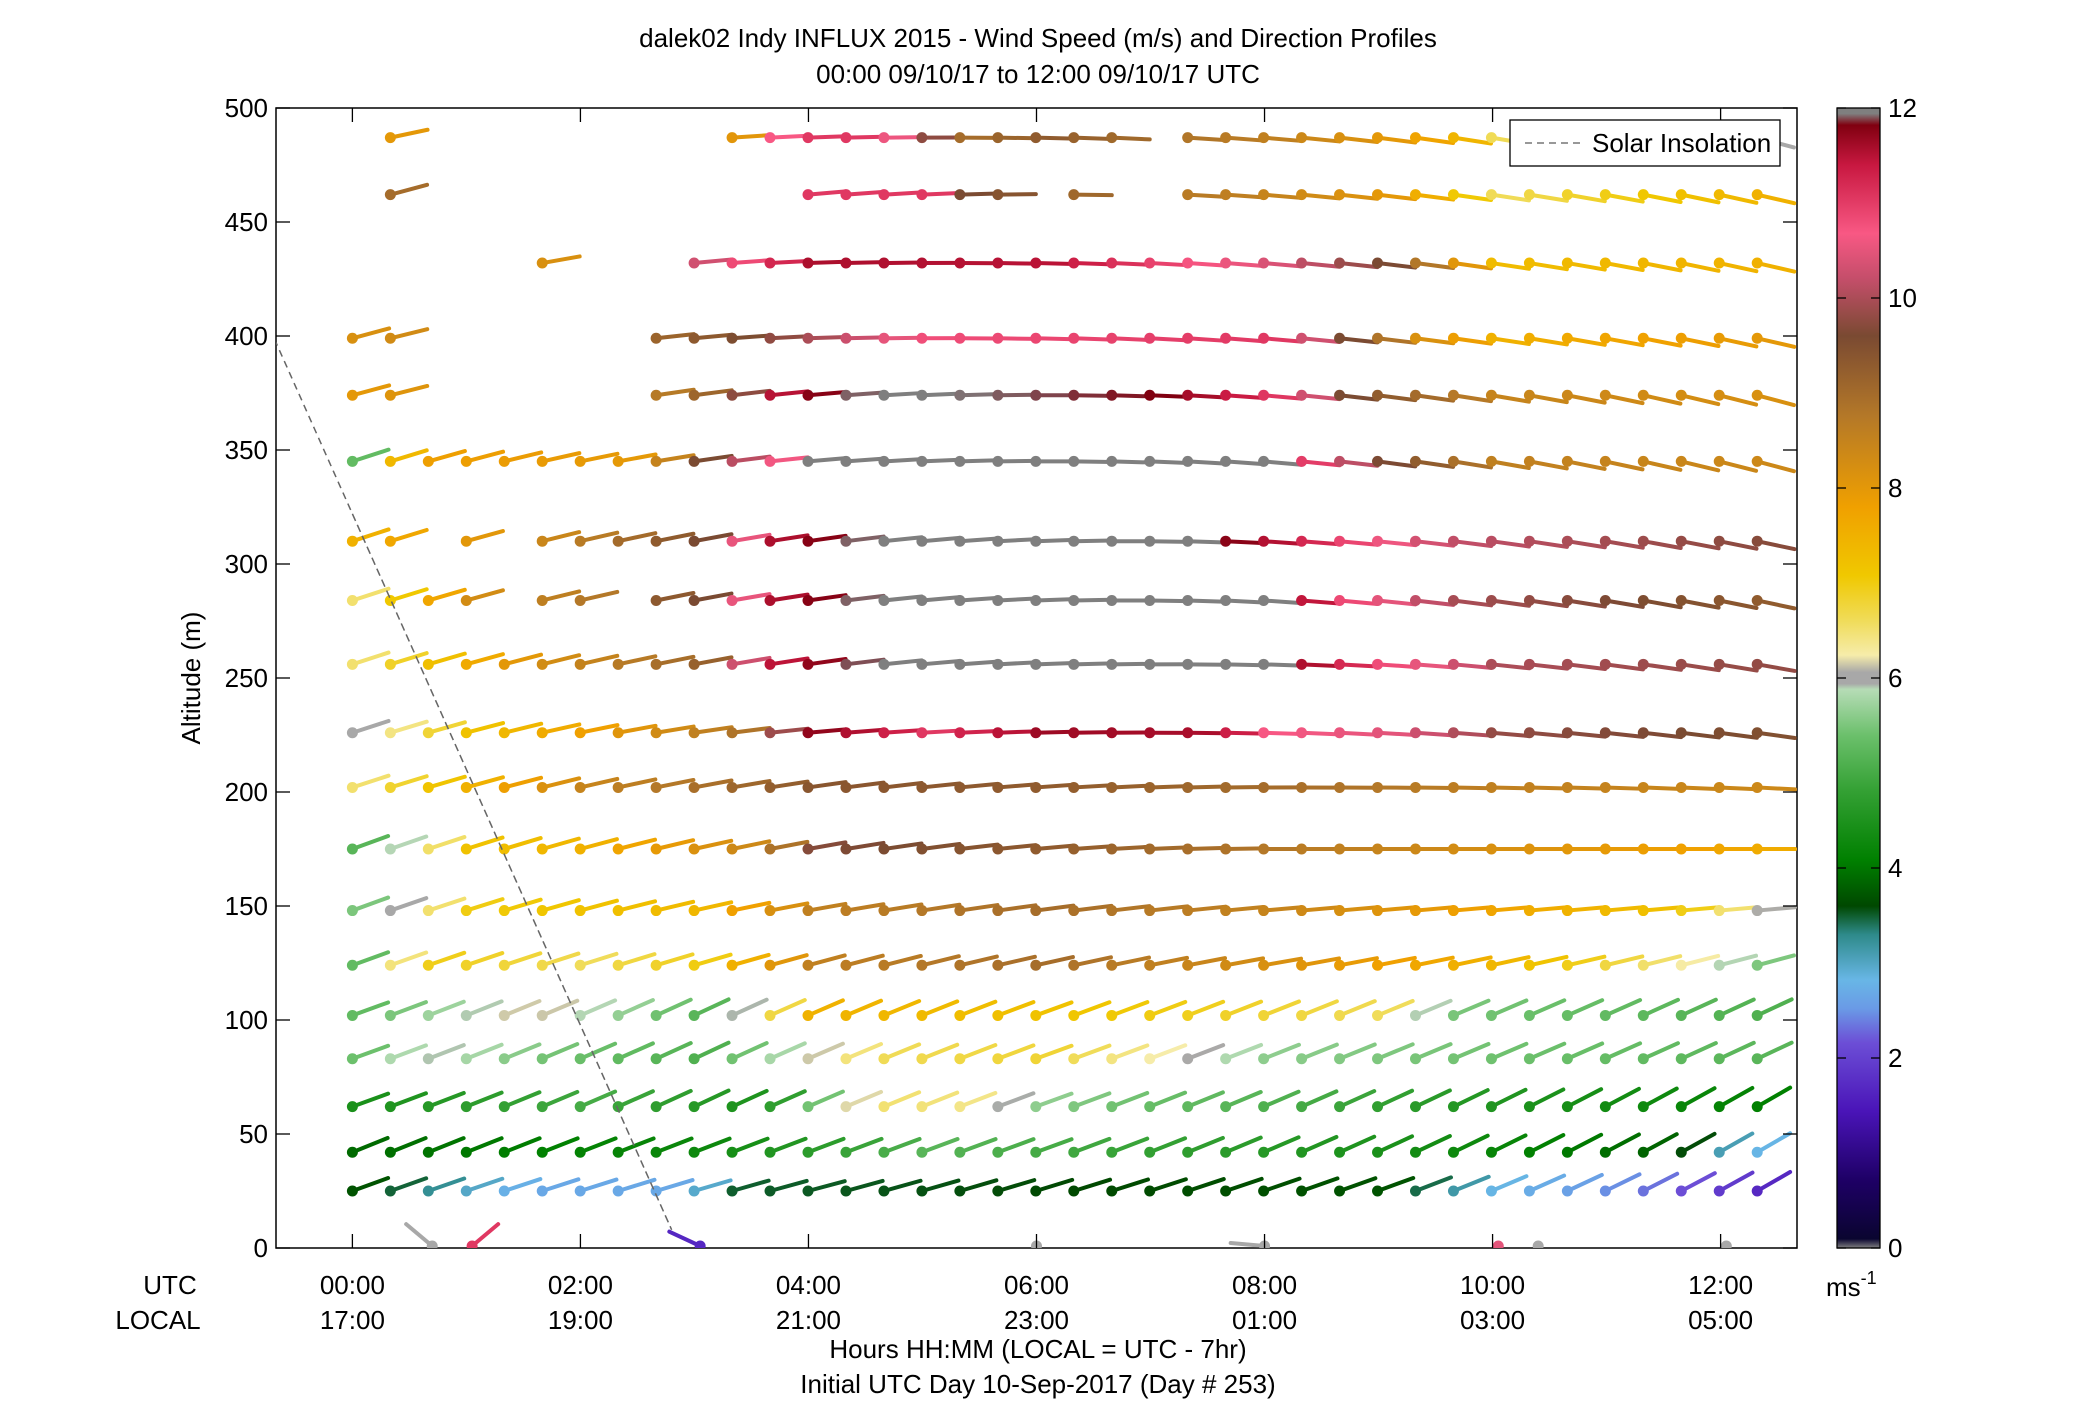  Describe the element at coordinates (483, 1235) in the screenshot. I see `surface-wind-vector` at that location.